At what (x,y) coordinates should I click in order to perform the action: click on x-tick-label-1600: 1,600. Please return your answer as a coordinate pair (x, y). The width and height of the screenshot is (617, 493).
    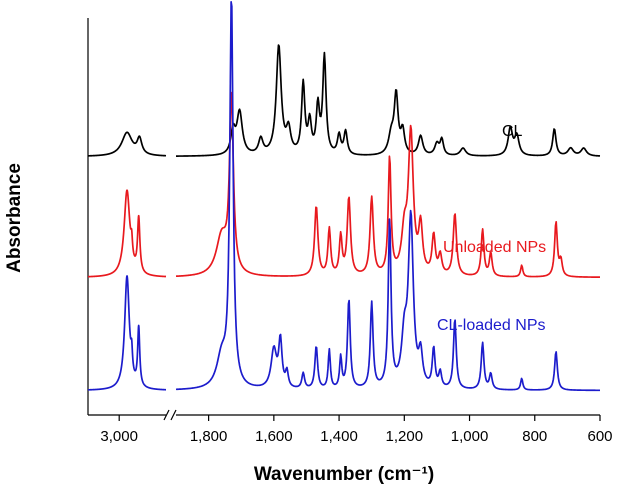
    Looking at the image, I should click on (274, 436).